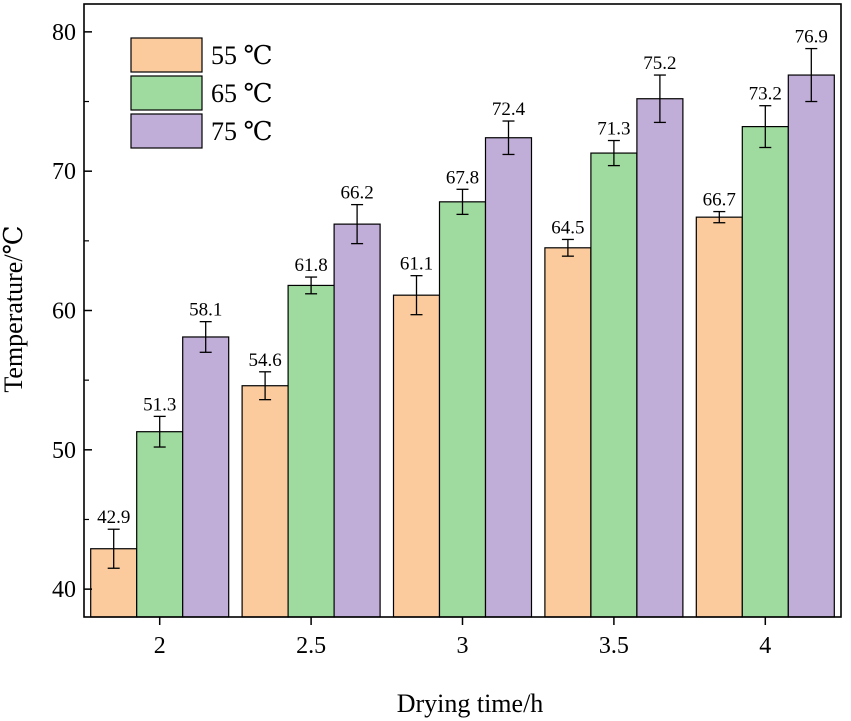  I want to click on data-label-series-1-cat-2: 54.6, so click(264, 360).